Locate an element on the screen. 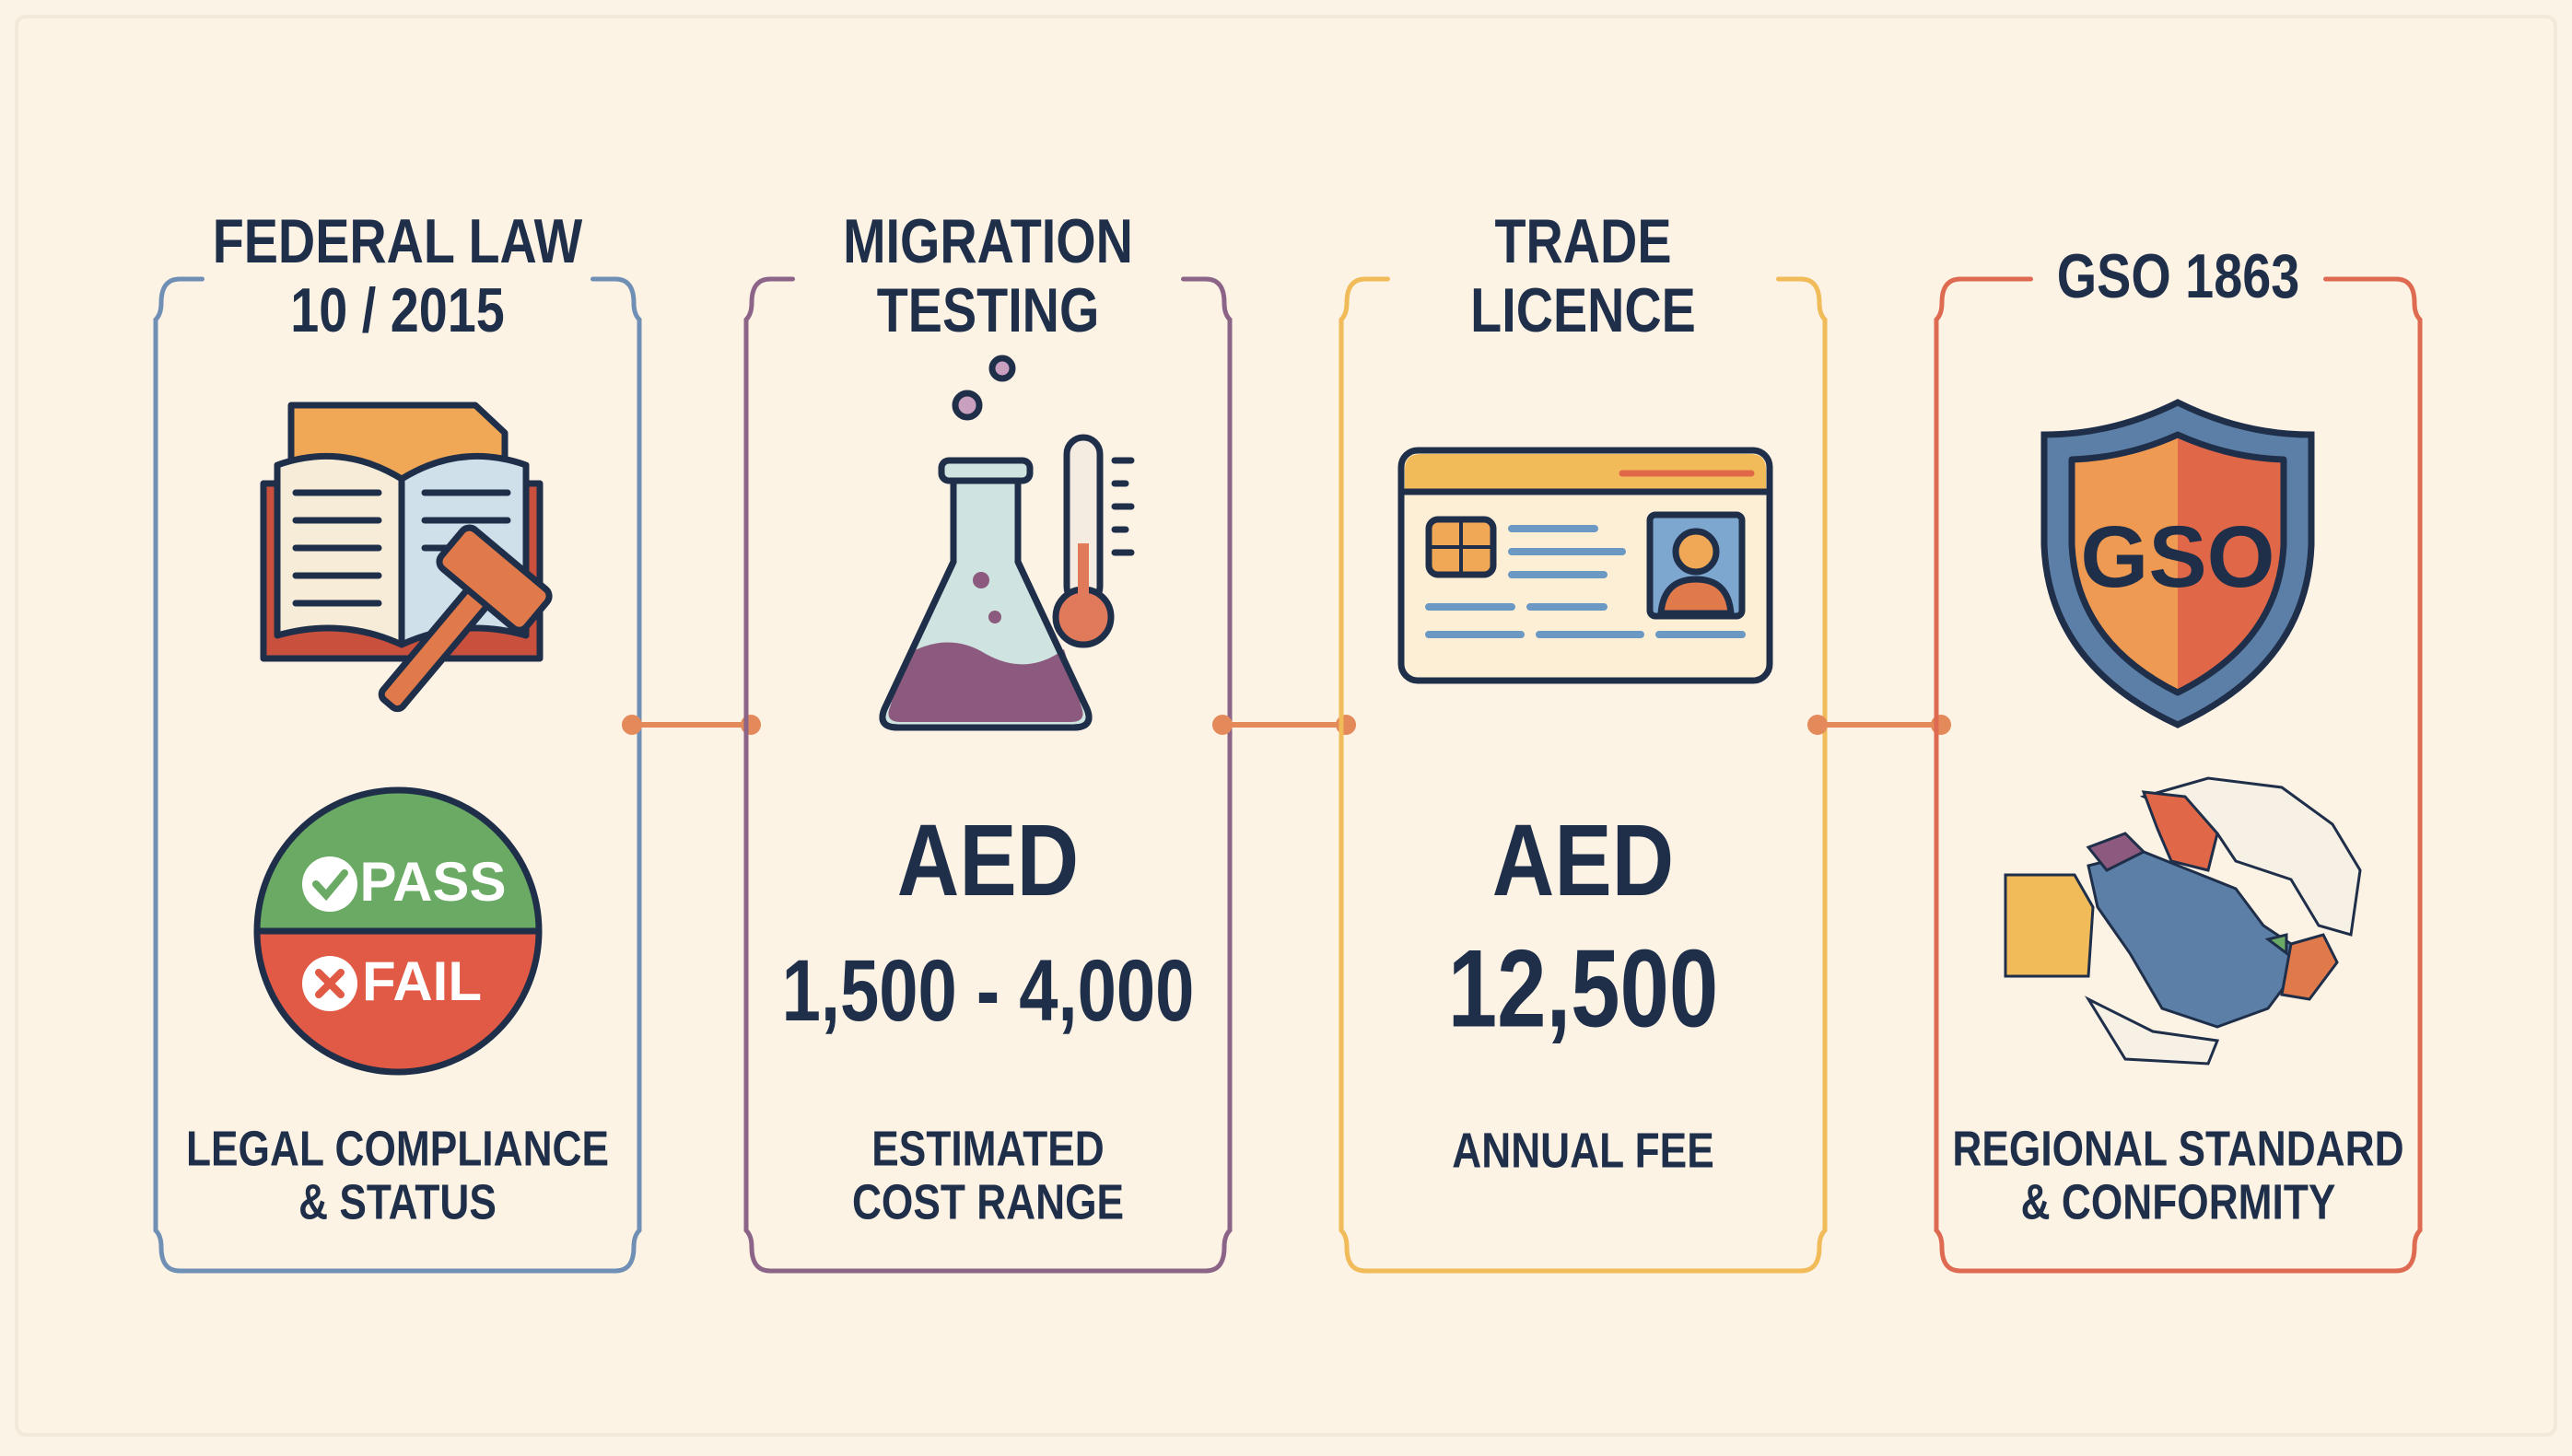 Image resolution: width=2572 pixels, height=1456 pixels. panel-caption: ANNUAL FEE is located at coordinates (1582, 1150).